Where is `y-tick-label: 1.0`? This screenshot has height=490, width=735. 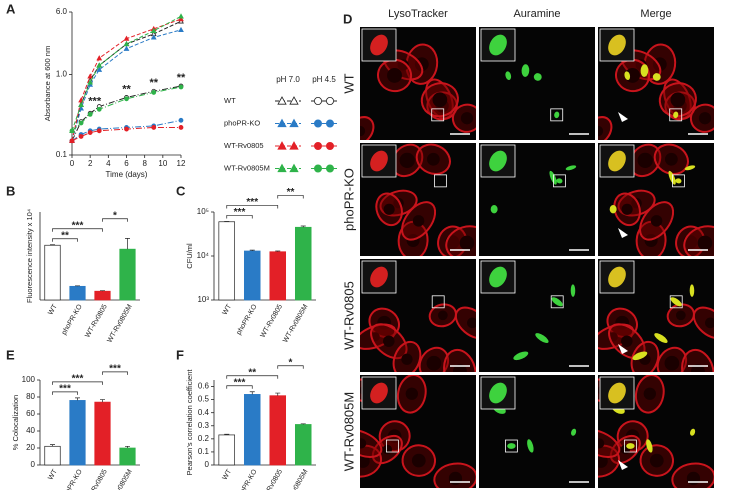
y-tick-label: 1.0 is located at coordinates (62, 74).